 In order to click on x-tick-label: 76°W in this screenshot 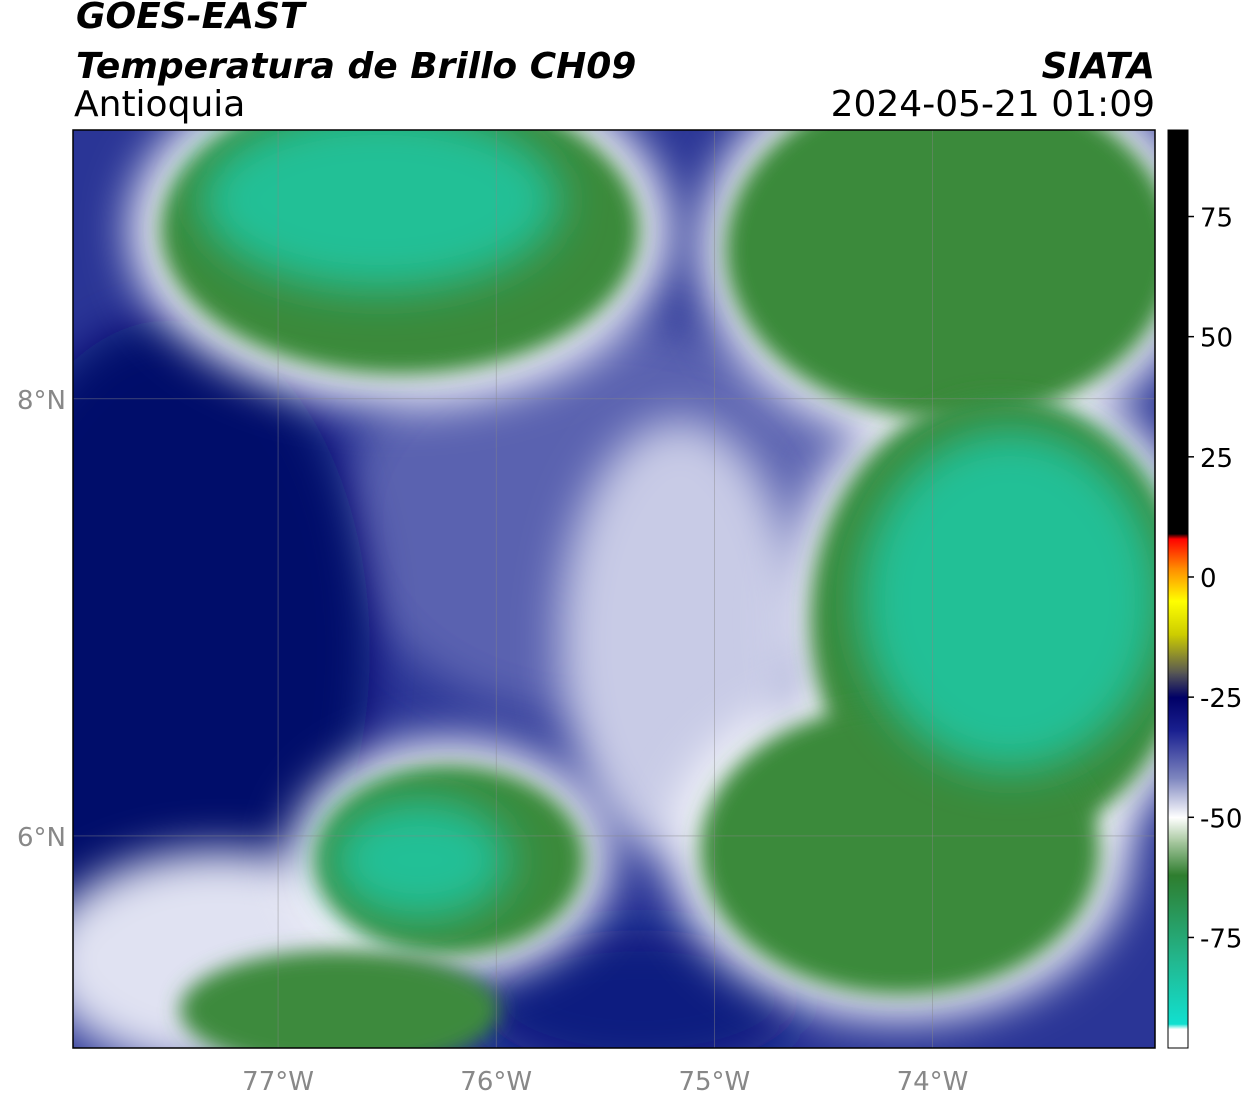, I will do `click(496, 1082)`.